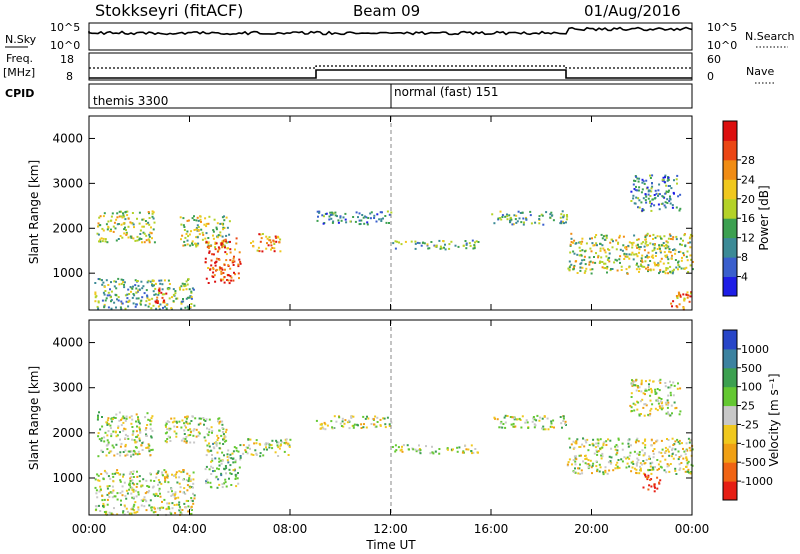 This screenshot has height=554, width=800. I want to click on colorbar-frame, so click(730, 208).